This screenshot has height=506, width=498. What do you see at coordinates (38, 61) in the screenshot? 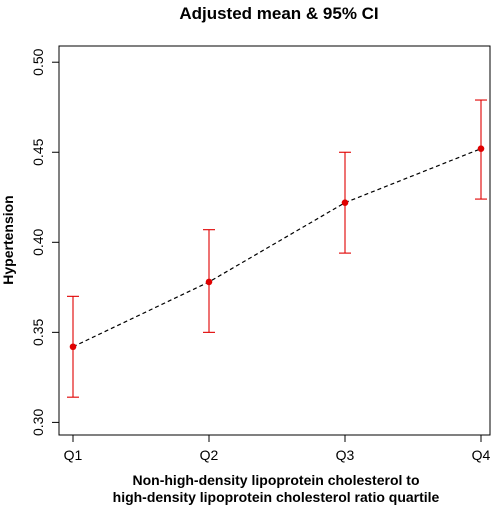
I see `y-tick-label: 0.50` at bounding box center [38, 61].